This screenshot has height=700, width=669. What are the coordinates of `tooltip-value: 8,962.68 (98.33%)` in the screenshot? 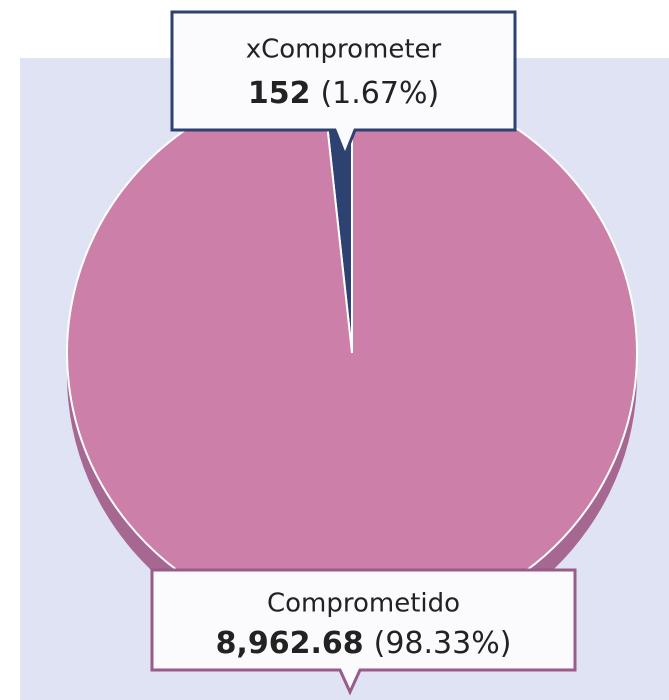 It's located at (364, 643).